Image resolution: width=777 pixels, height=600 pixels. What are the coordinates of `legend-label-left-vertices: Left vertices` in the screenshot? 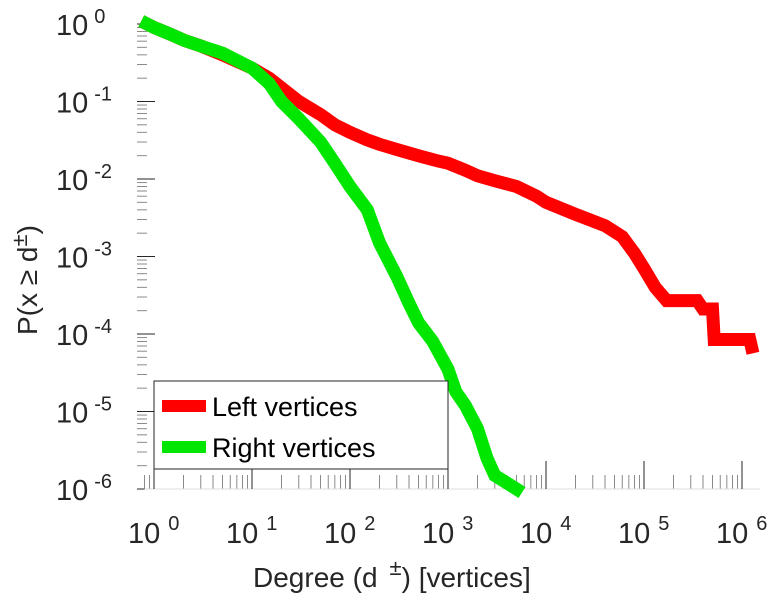 It's located at (285, 407).